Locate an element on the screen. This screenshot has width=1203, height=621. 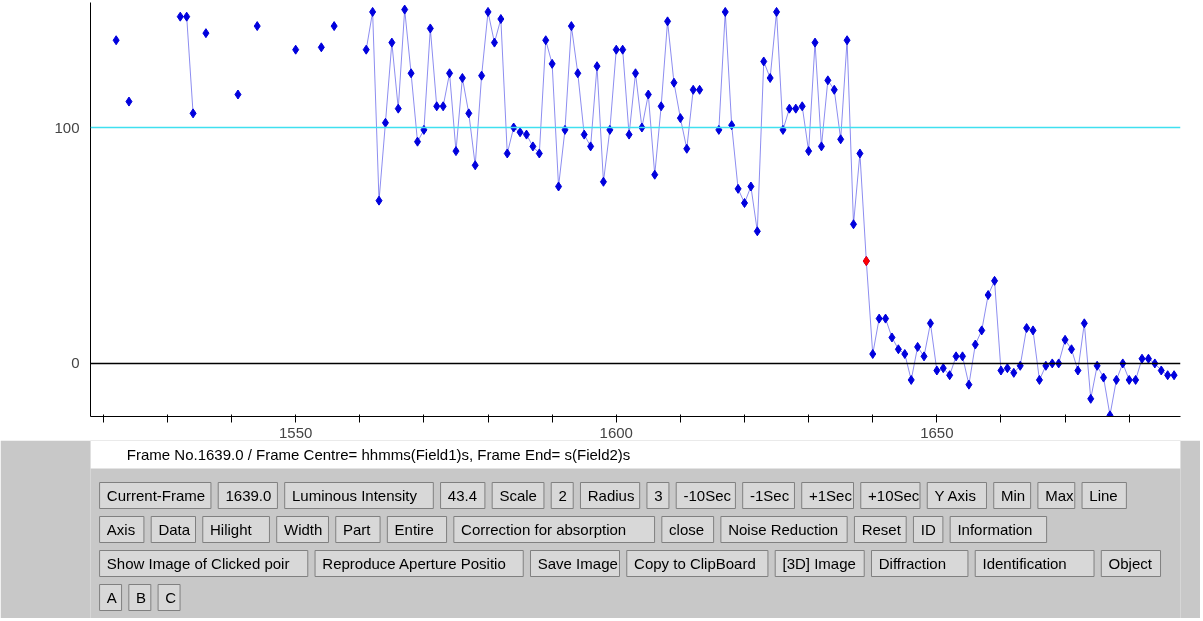
text: Noise Reduction is located at coordinates (783, 529).